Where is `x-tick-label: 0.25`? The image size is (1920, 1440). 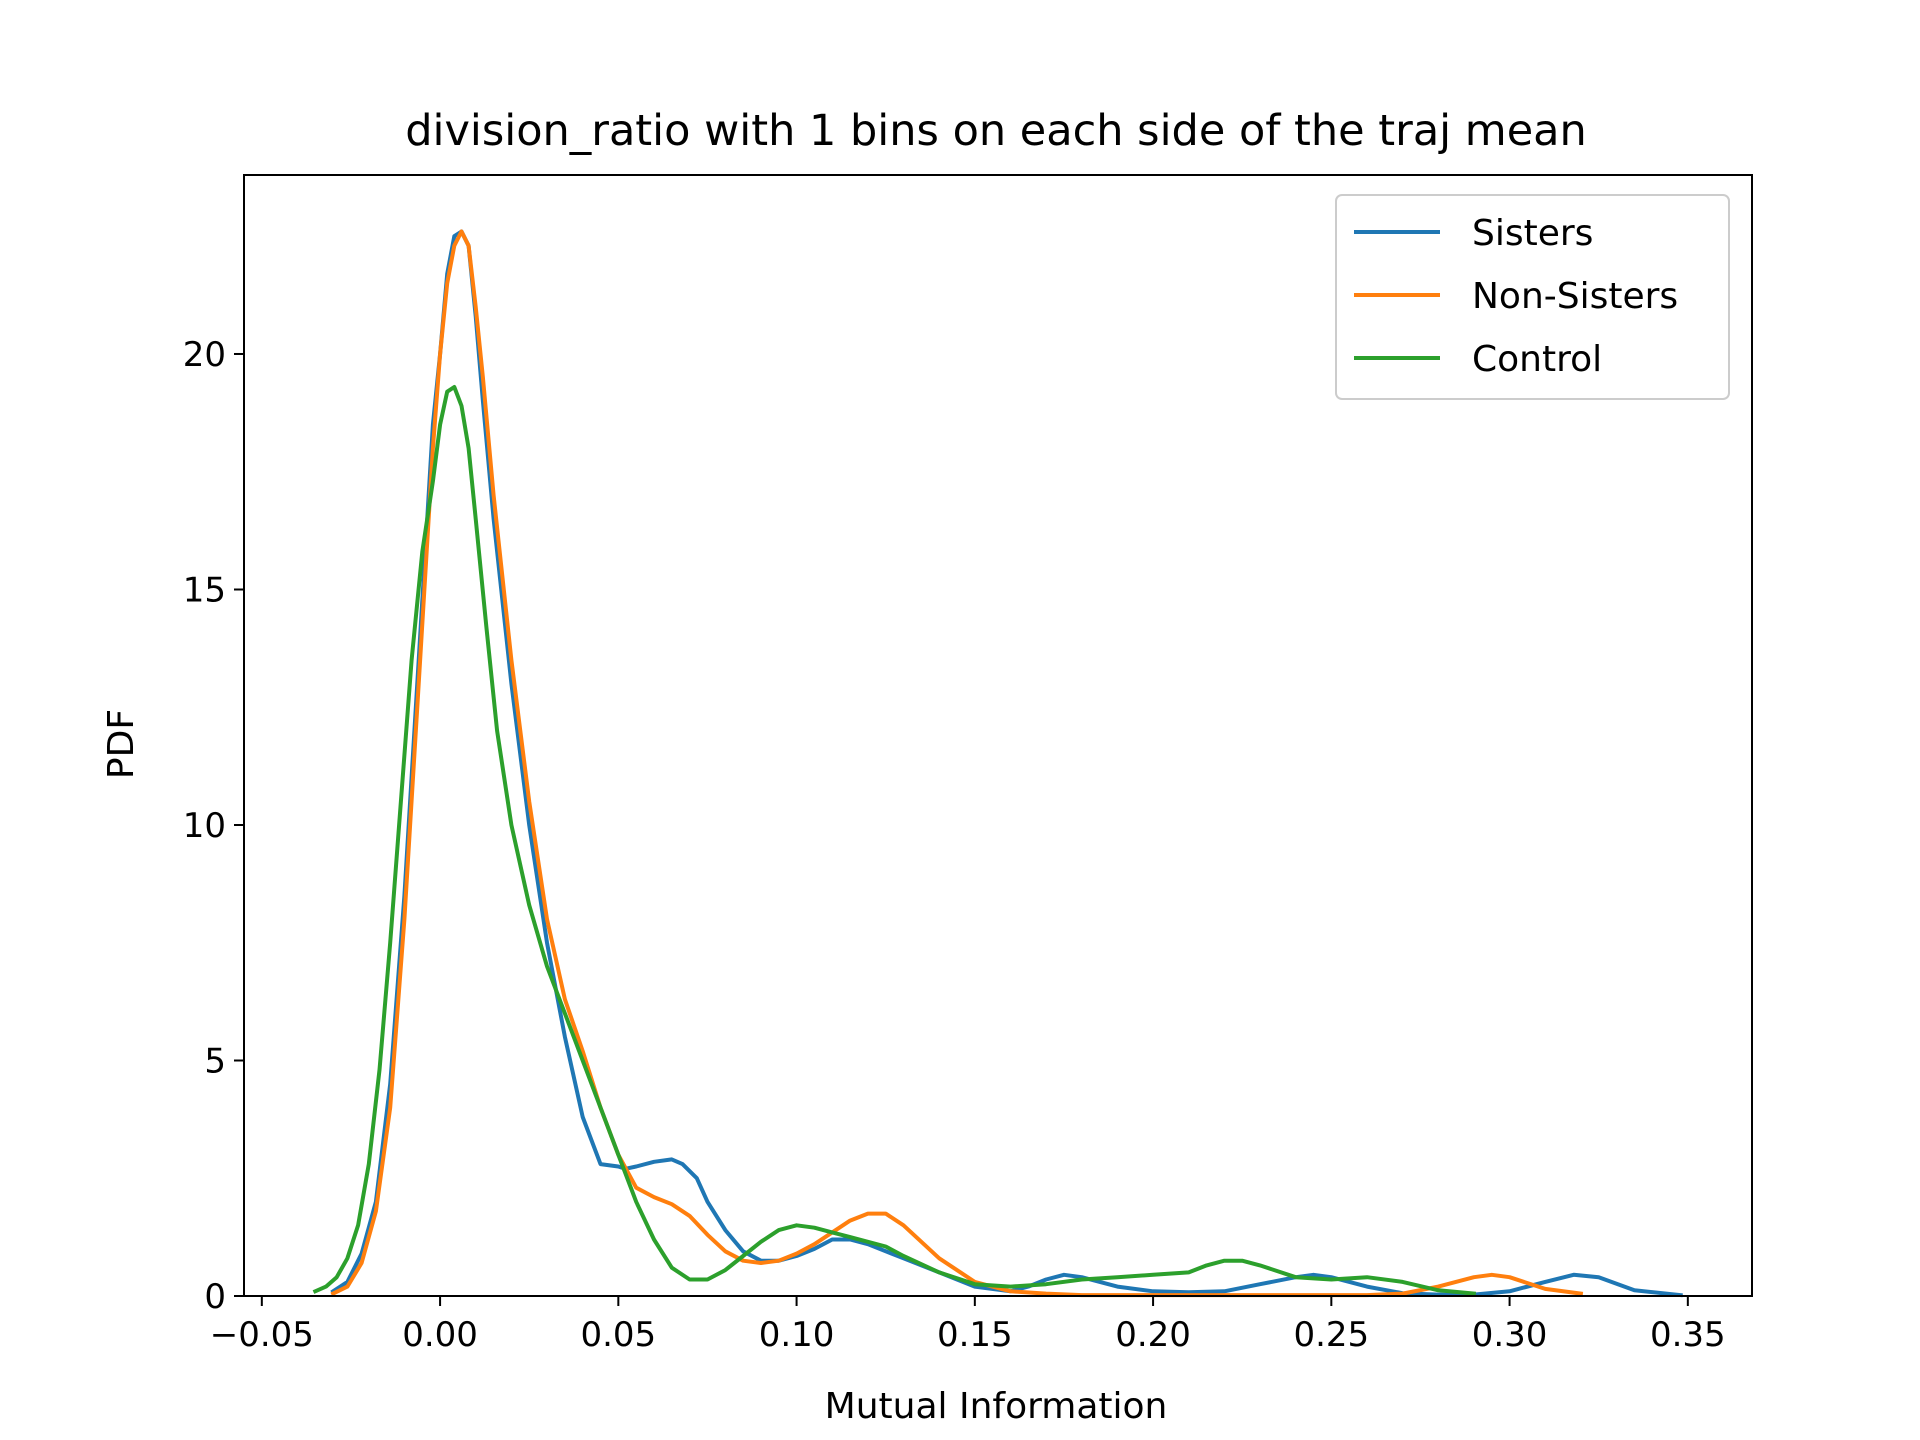 x-tick-label: 0.25 is located at coordinates (1331, 1335).